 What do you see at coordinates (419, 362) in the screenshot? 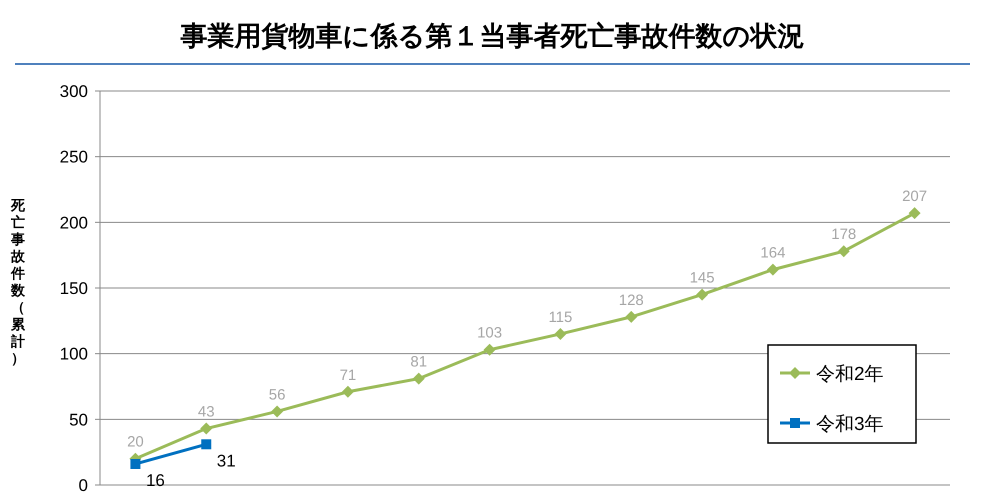
I see `data-label: 81` at bounding box center [419, 362].